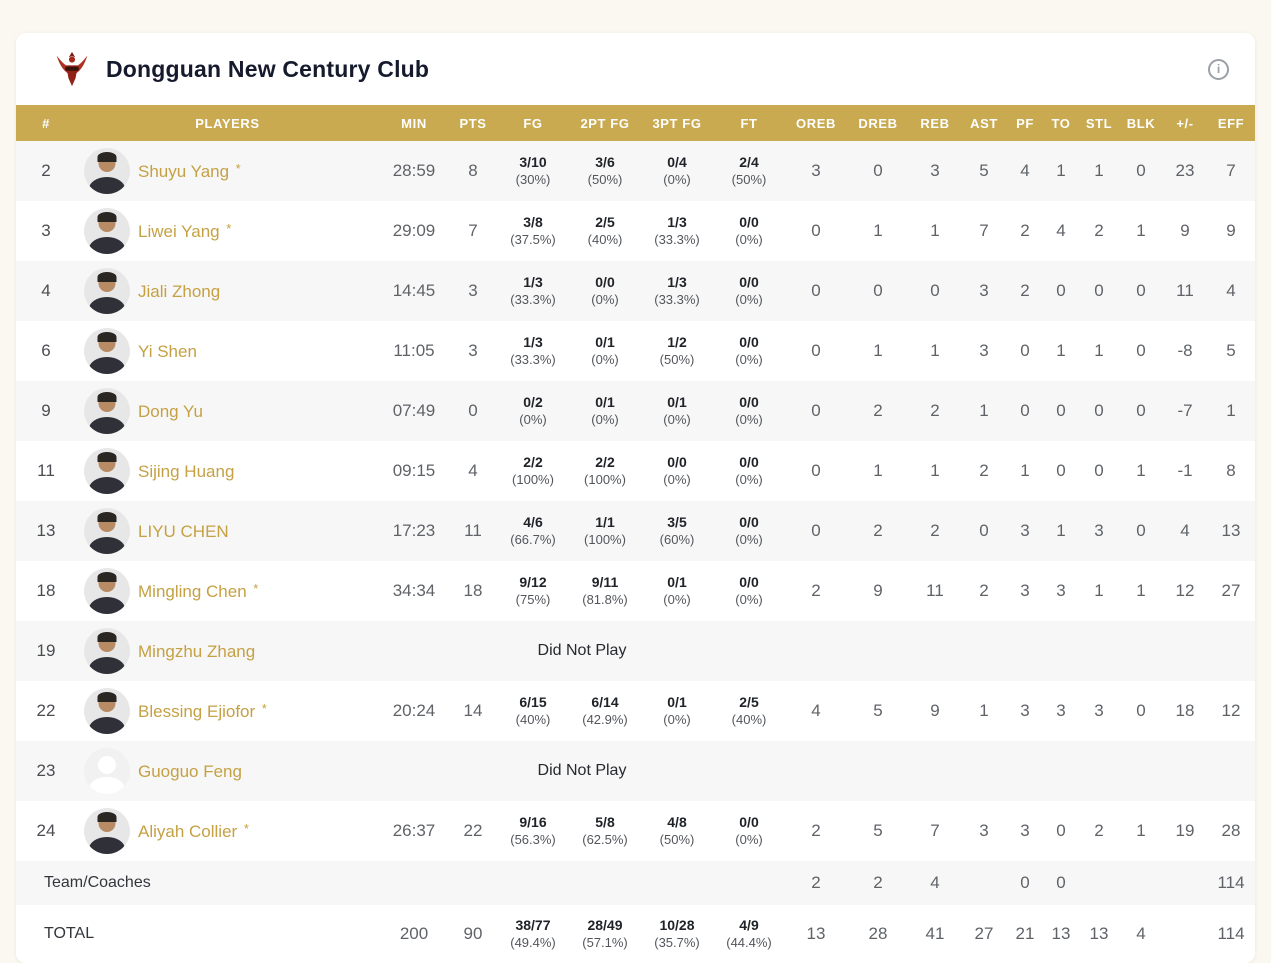 The image size is (1271, 963). What do you see at coordinates (167, 351) in the screenshot?
I see `player-name-link: Yi Shen` at bounding box center [167, 351].